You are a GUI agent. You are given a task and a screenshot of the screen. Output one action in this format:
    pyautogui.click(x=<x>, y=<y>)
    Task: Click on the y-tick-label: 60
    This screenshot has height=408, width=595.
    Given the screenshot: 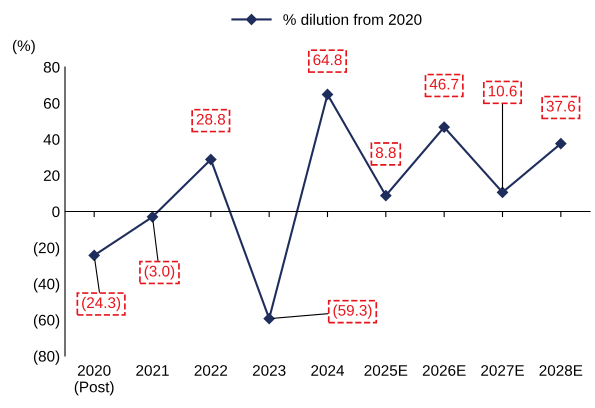 What is the action you would take?
    pyautogui.click(x=52, y=103)
    